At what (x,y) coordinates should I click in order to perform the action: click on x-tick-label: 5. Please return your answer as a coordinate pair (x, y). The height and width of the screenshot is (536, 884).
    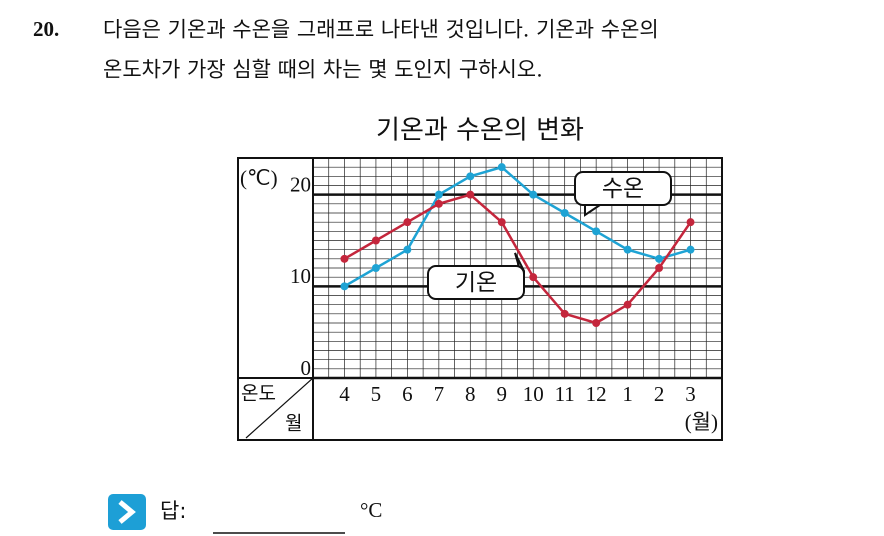
    Looking at the image, I should click on (376, 394).